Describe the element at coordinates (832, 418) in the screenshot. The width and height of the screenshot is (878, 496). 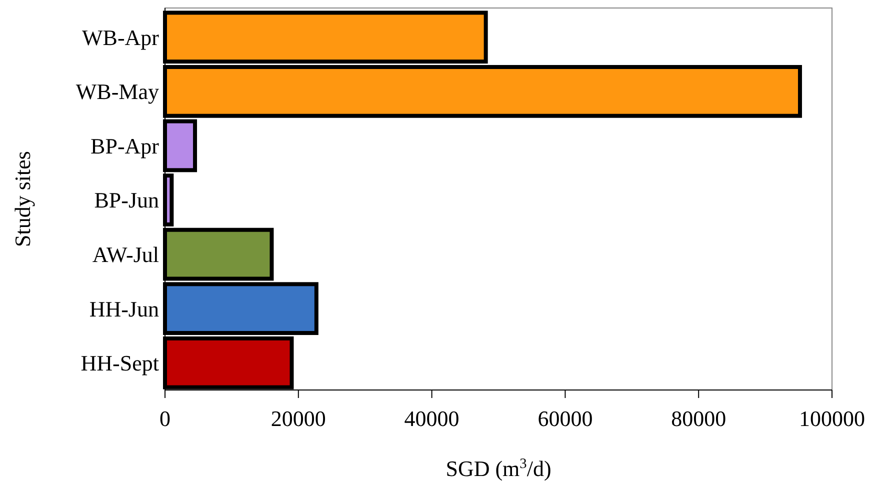
I see `x-tick-label: 100000` at that location.